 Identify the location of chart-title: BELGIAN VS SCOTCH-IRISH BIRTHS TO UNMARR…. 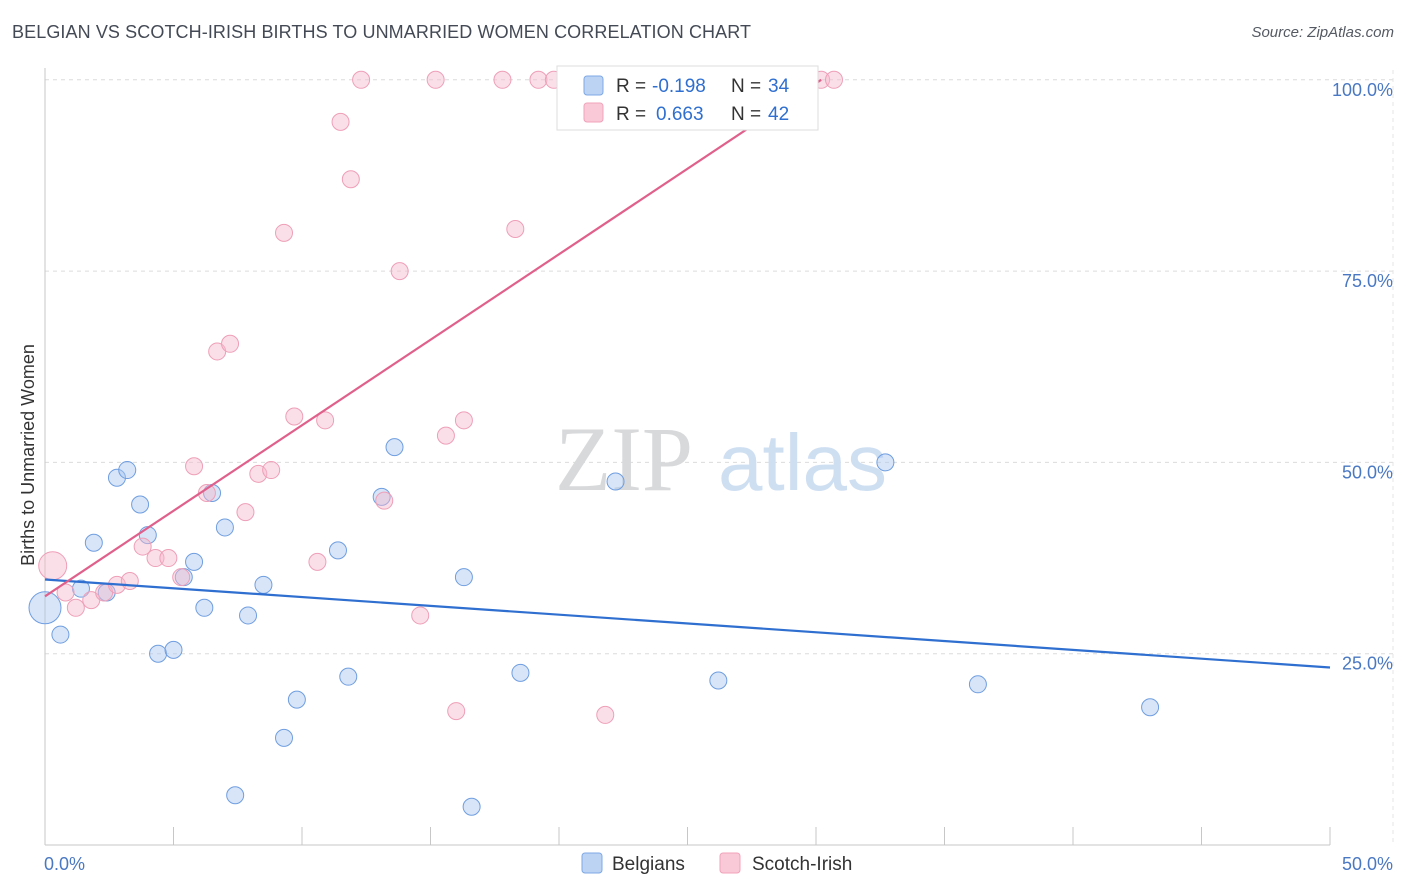
(382, 32).